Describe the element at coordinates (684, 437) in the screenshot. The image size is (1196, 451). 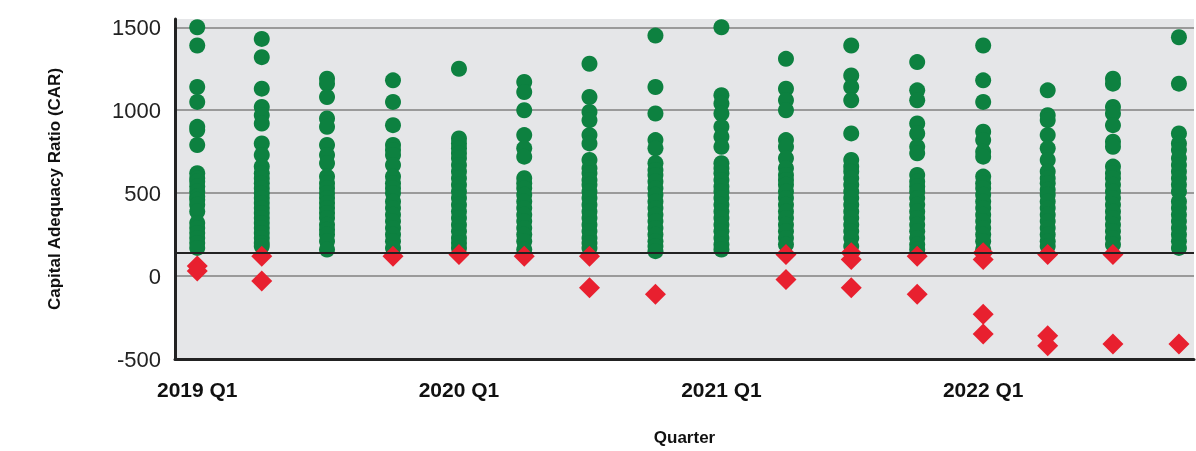
I see `x-axis-title: Quarter` at that location.